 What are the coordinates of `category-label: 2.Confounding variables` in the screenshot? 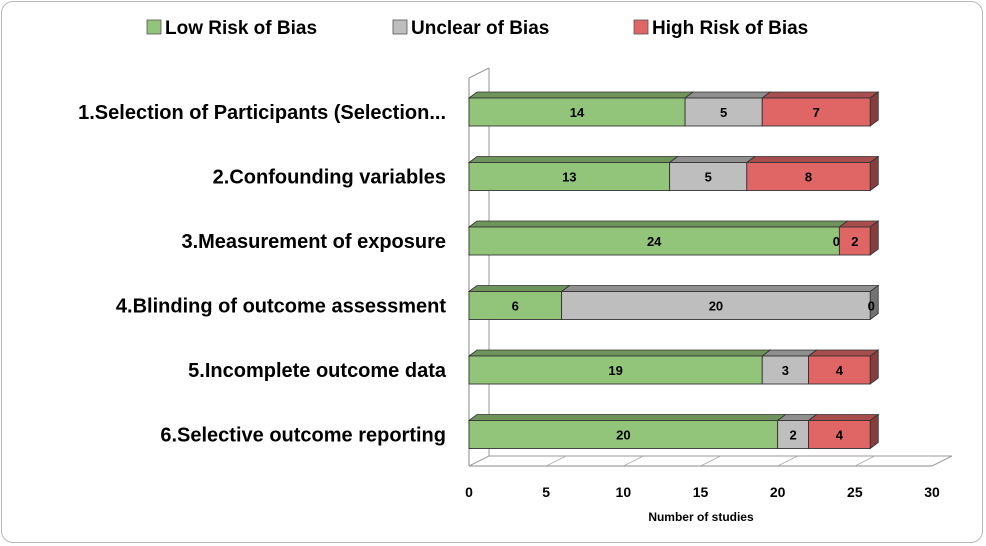 It's located at (329, 178).